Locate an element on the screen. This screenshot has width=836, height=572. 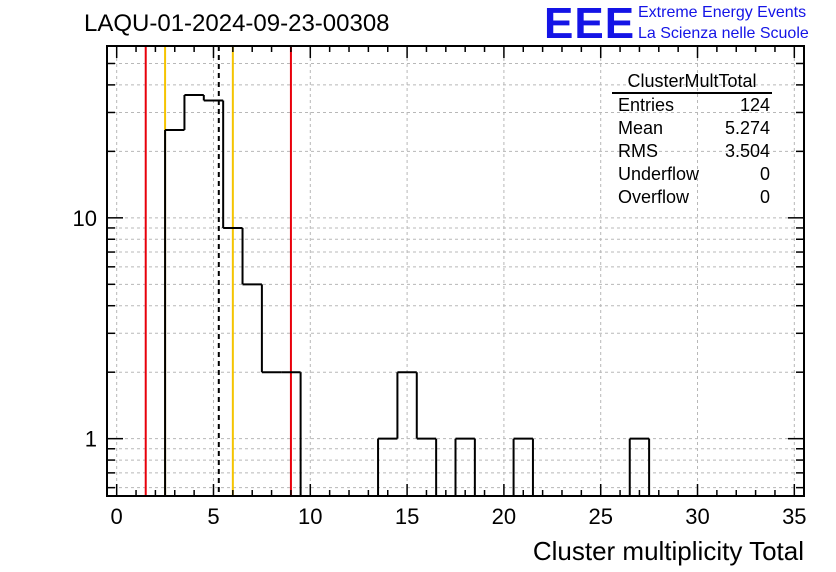
logo-line-2: La Scienza nelle Scuole is located at coordinates (723, 33).